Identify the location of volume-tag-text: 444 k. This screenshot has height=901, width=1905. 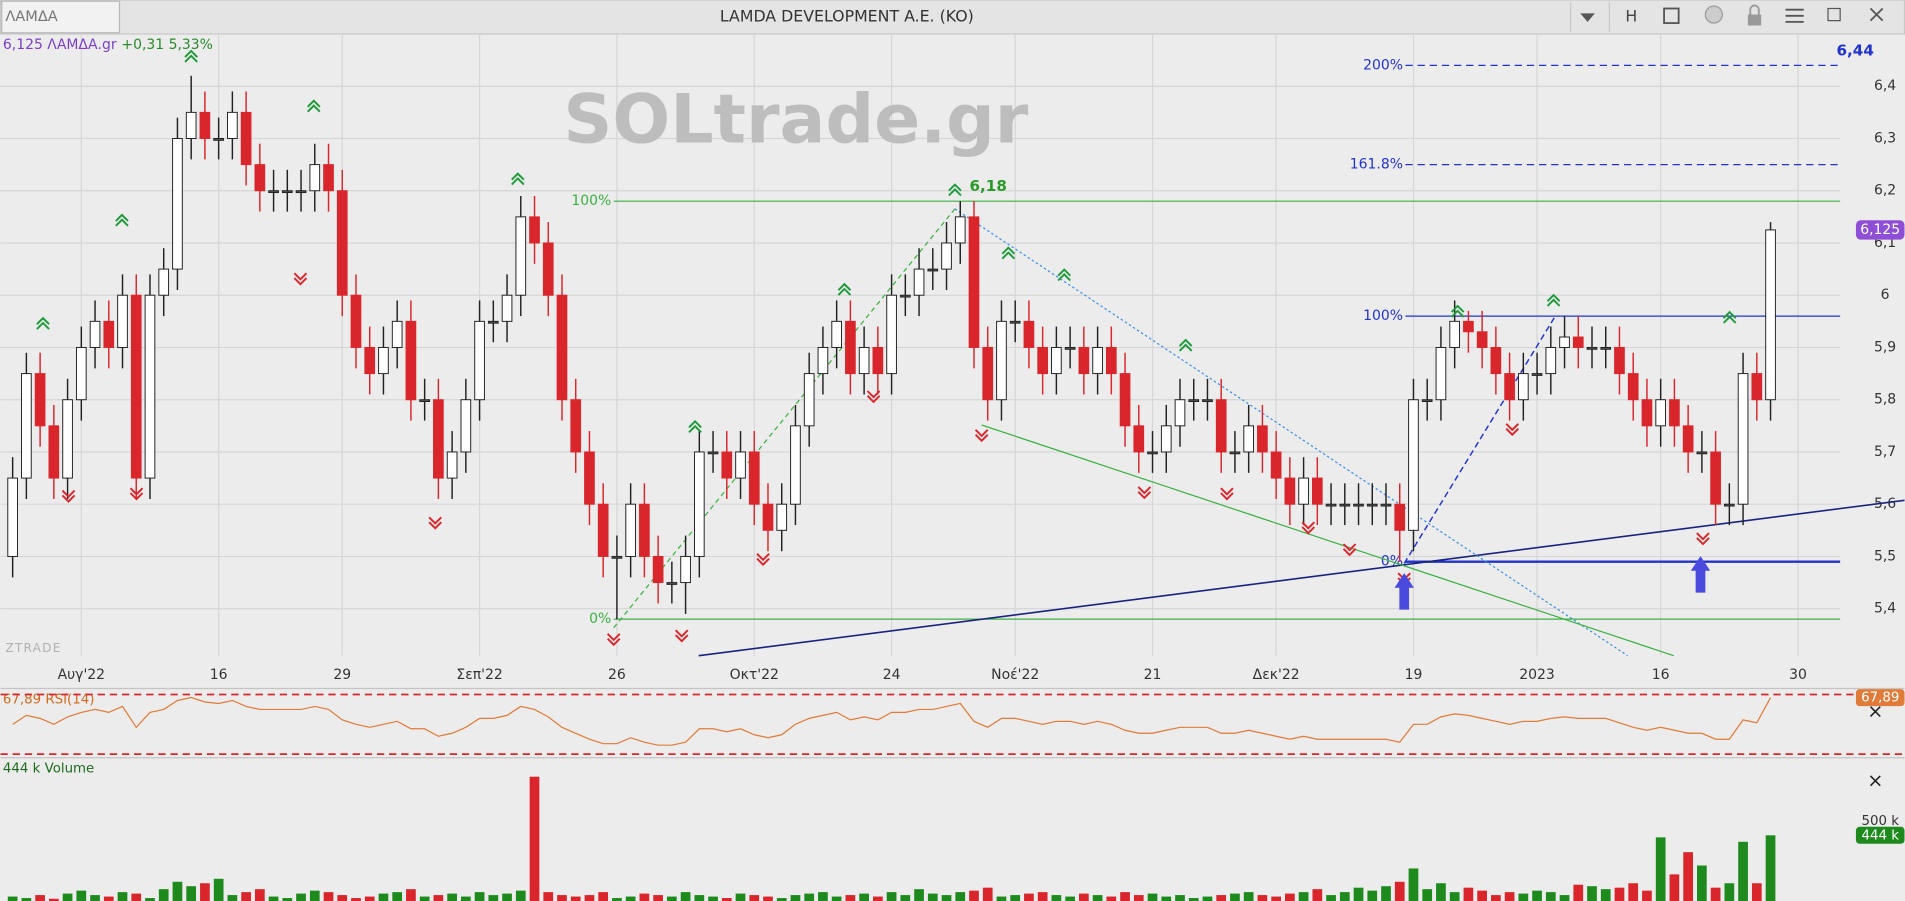
(1880, 835).